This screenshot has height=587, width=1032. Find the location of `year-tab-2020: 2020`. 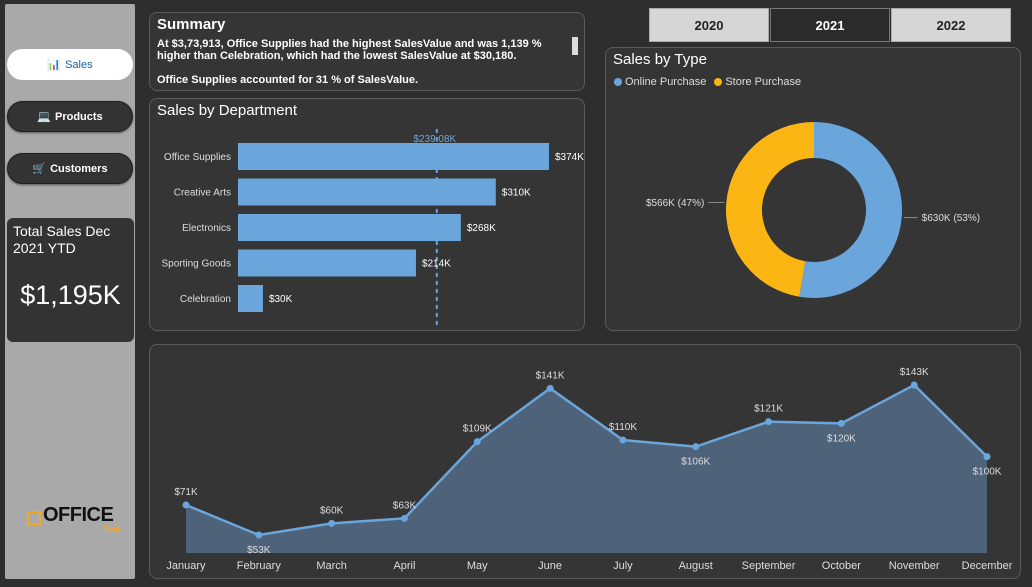

year-tab-2020: 2020 is located at coordinates (709, 25).